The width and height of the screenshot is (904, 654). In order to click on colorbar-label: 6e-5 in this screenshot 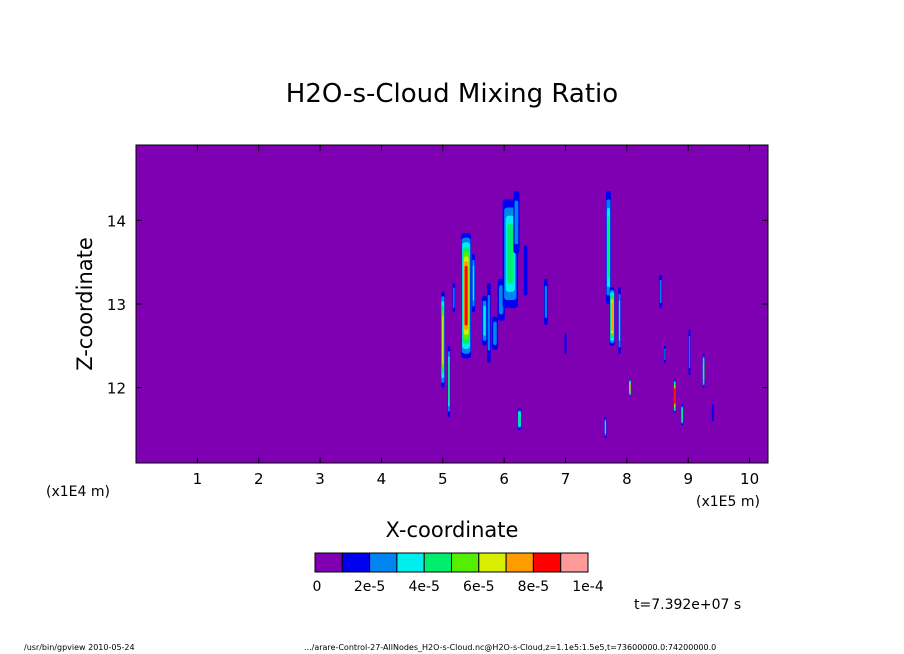, I will do `click(478, 587)`.